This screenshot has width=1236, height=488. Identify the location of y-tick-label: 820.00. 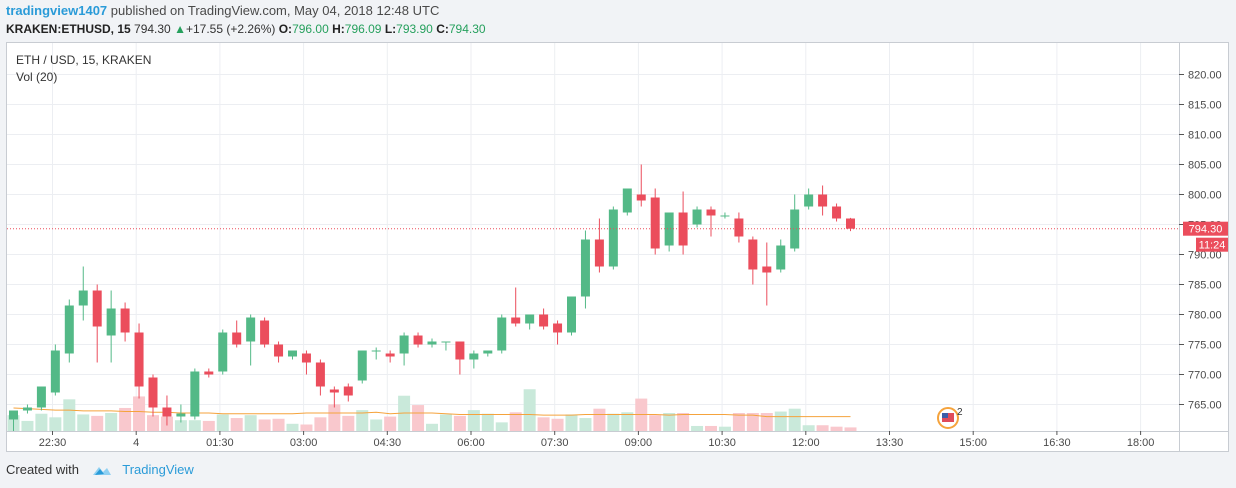
(1205, 76).